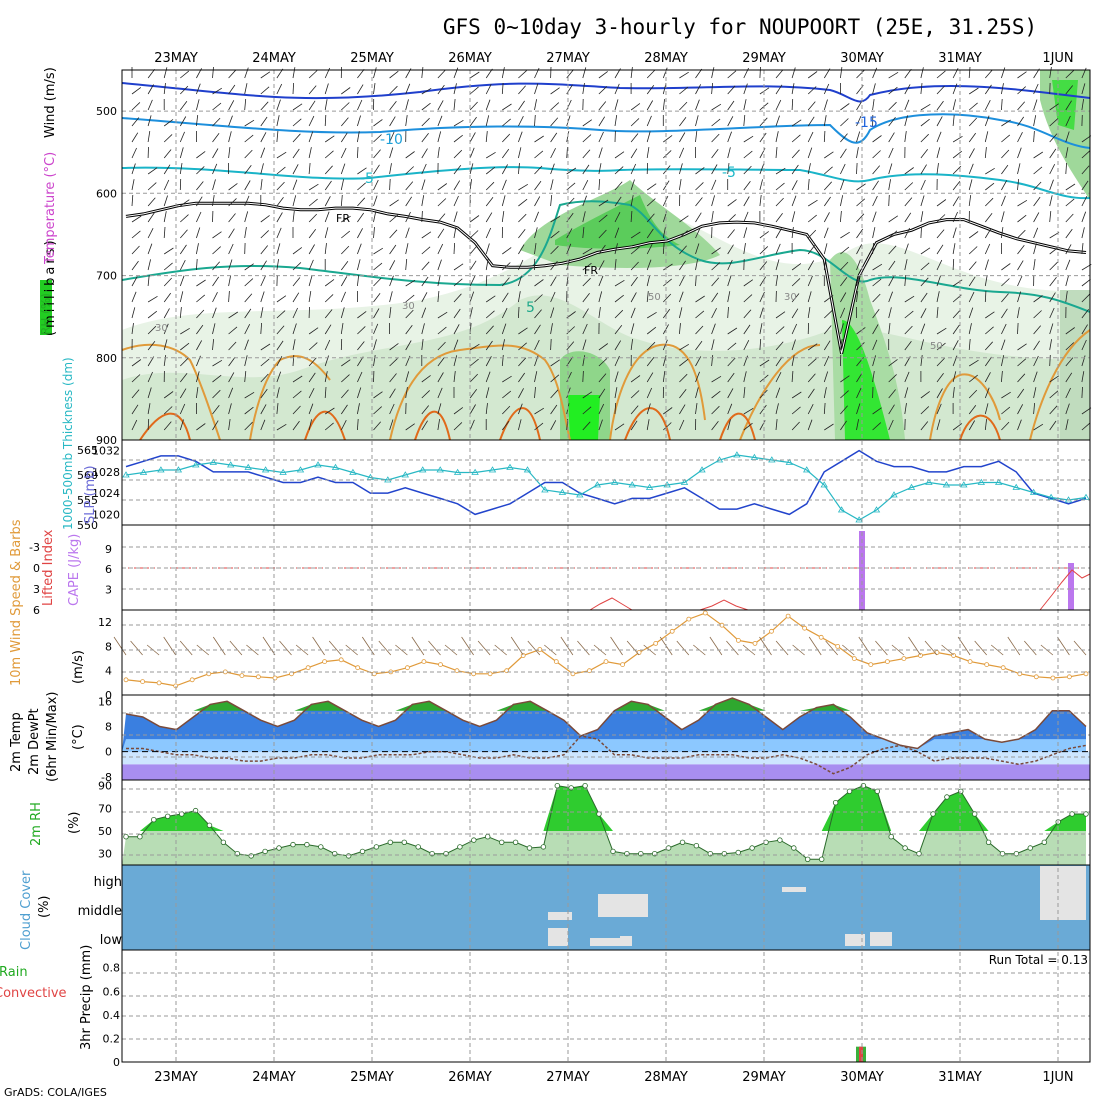  What do you see at coordinates (26, 910) in the screenshot?
I see `cloud-title: Cloud Cover` at bounding box center [26, 910].